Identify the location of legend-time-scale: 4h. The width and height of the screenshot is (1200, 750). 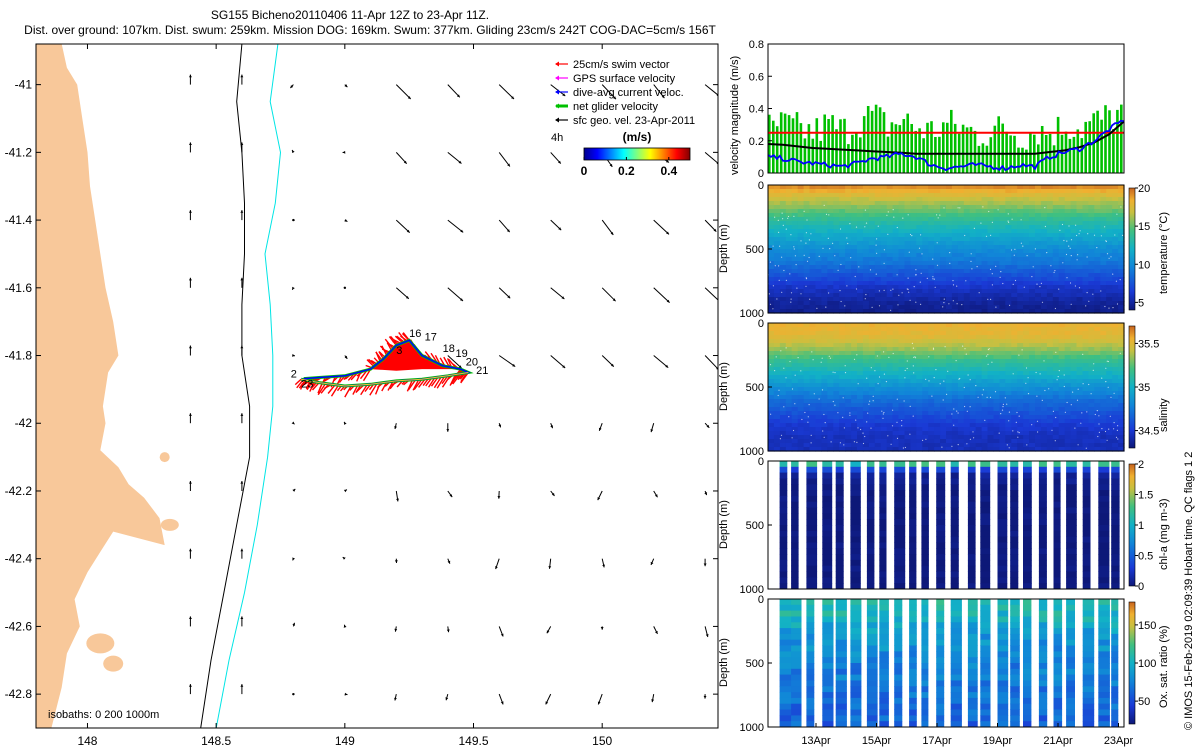
(557, 138).